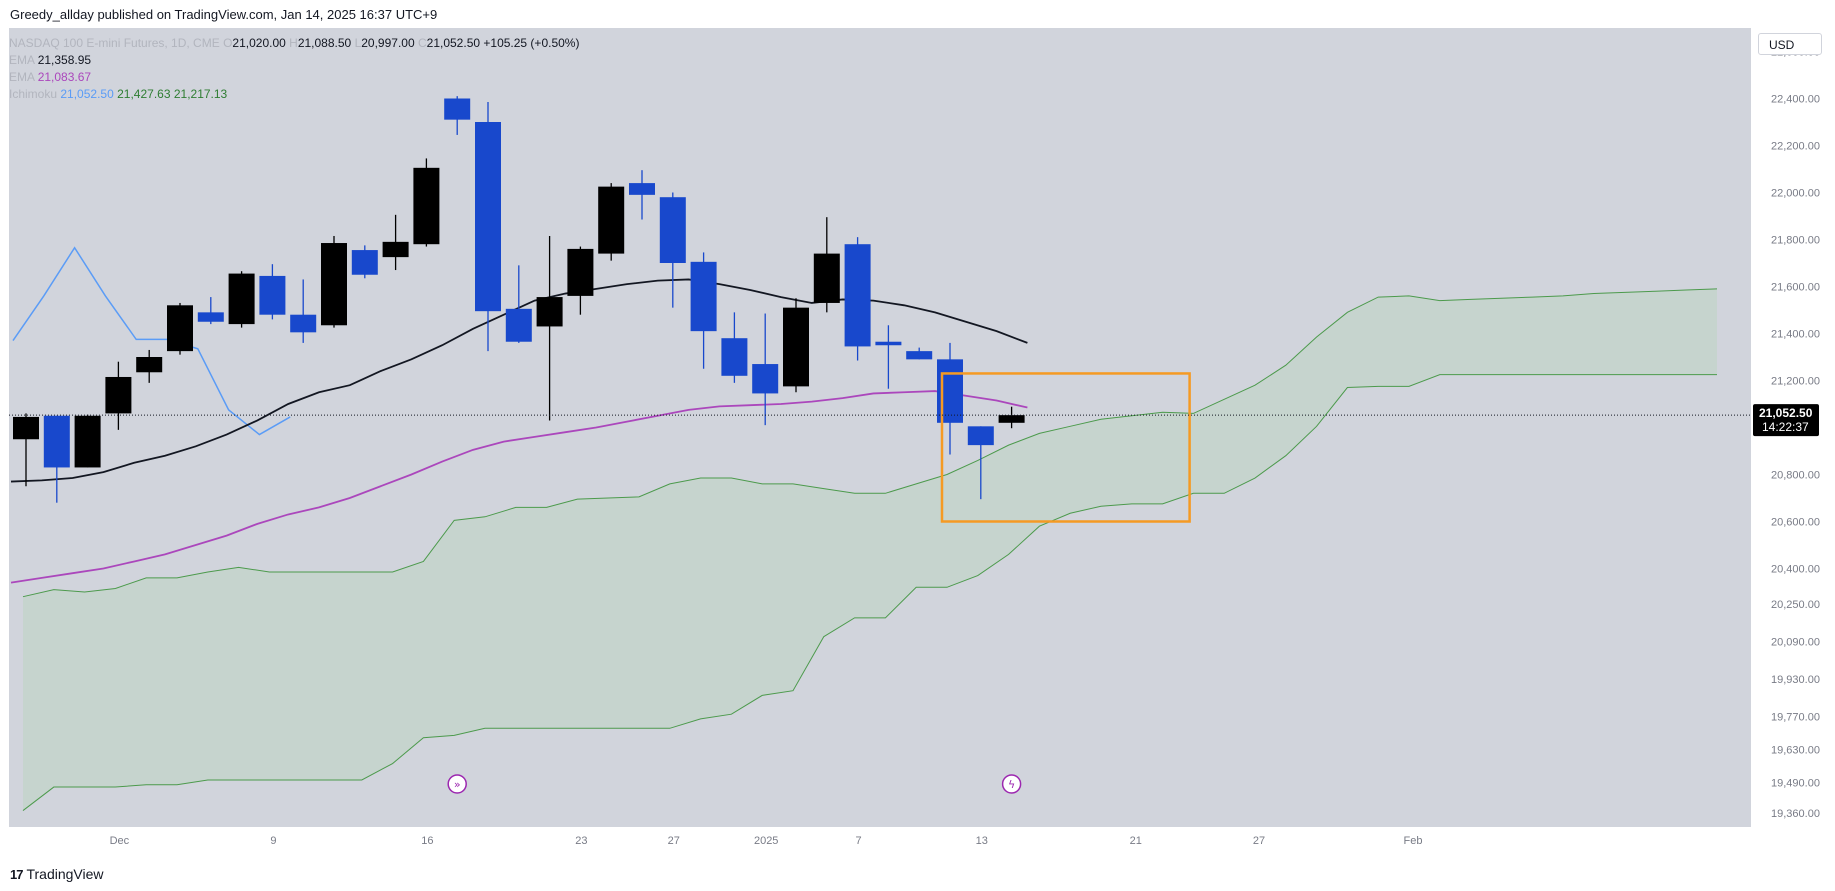  What do you see at coordinates (144, 94) in the screenshot?
I see `legend-ichimoku-v2: 21,427.63` at bounding box center [144, 94].